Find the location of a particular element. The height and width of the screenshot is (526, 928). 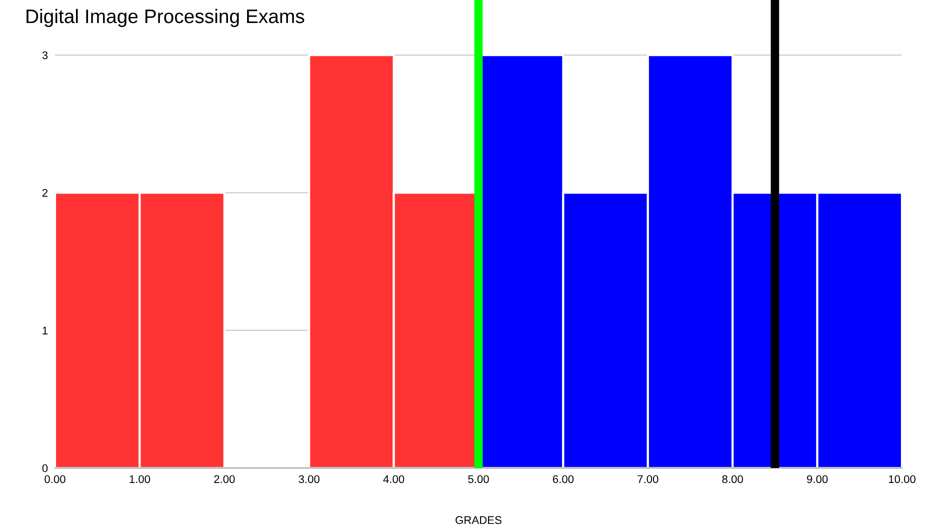

x-tick-label: 5.00 is located at coordinates (478, 479).